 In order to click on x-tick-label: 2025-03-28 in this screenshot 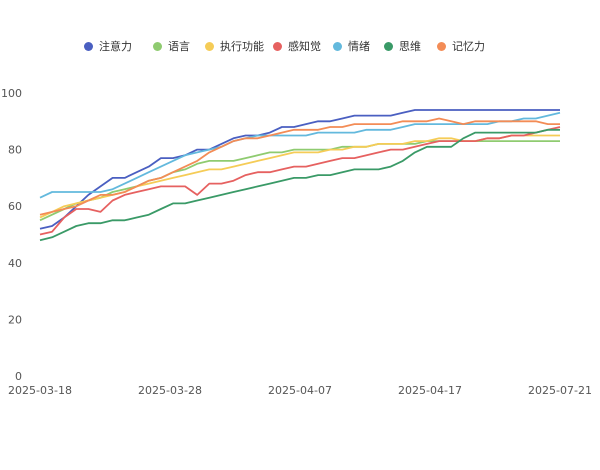, I will do `click(170, 390)`.